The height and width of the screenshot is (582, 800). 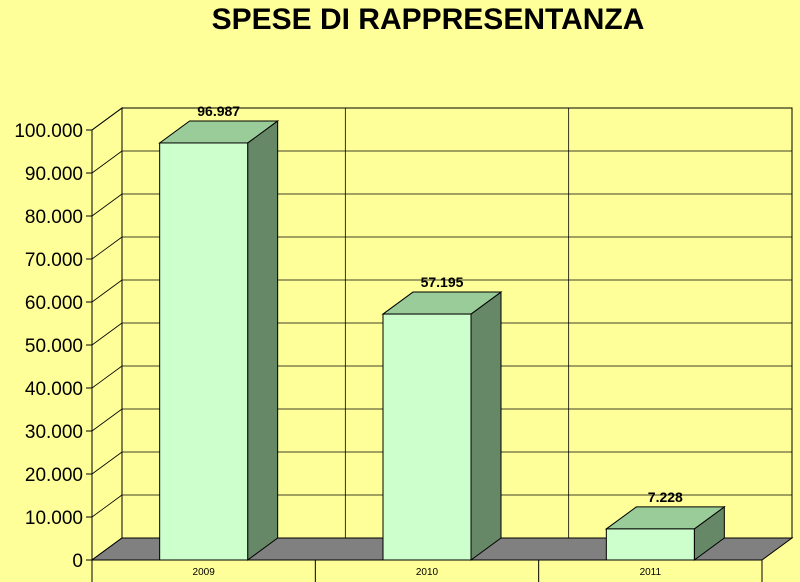 I want to click on data-label: 7.228, so click(x=665, y=497).